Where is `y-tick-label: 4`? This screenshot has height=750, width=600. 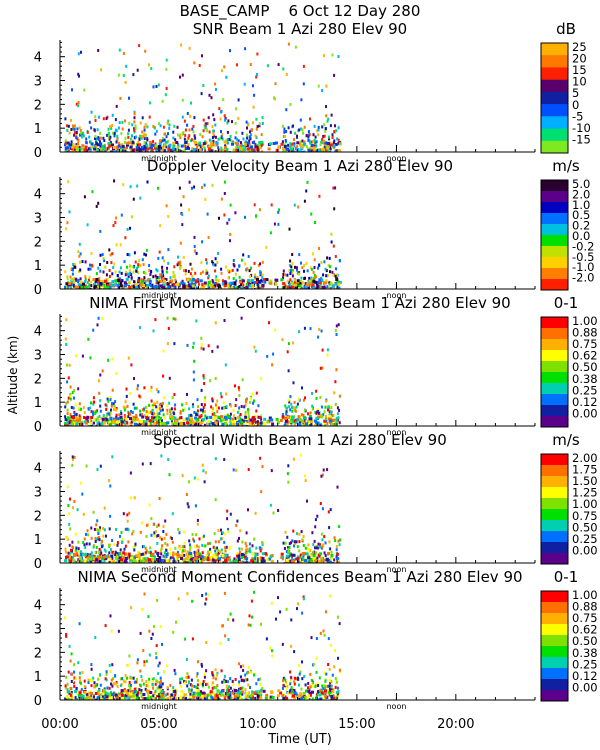 y-tick-label: 4 is located at coordinates (38, 195).